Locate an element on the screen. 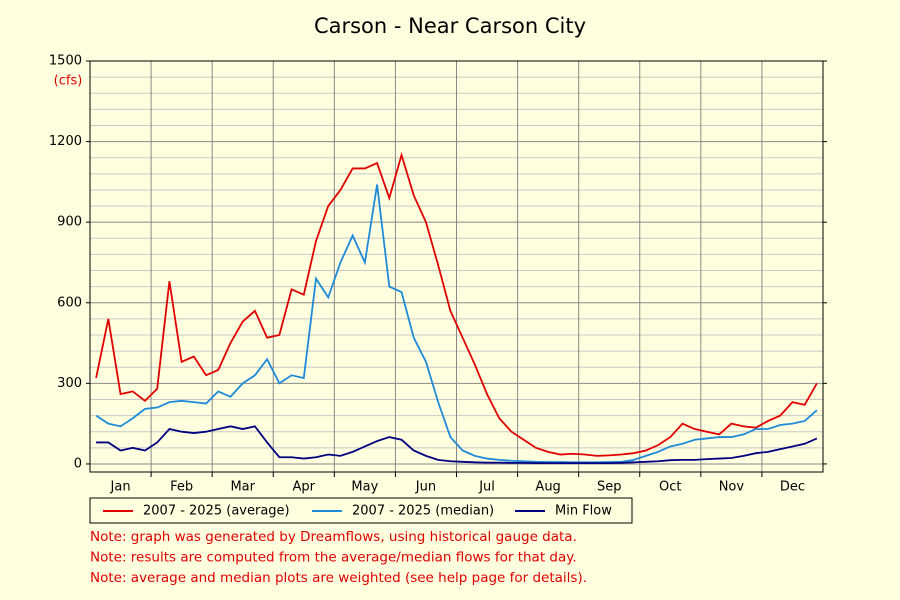 This screenshot has height=600, width=900. legend-label: 2007 - 2025 (median) is located at coordinates (423, 511).